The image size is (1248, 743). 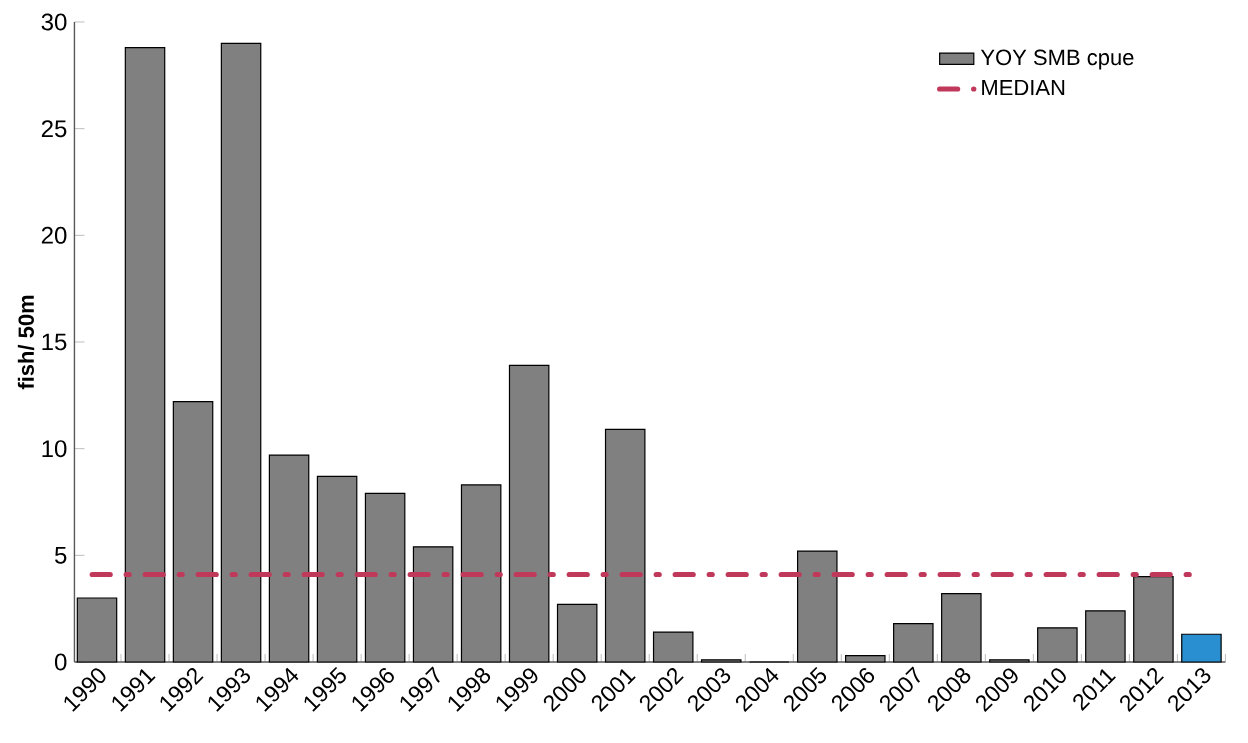 What do you see at coordinates (26, 342) in the screenshot?
I see `y-axis-title: fish/ 50m` at bounding box center [26, 342].